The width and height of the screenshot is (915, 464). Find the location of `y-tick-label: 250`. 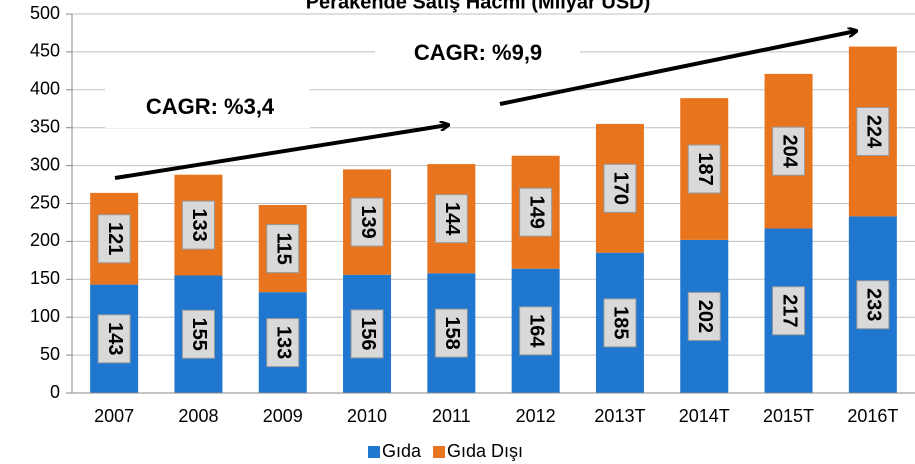

y-tick-label: 250 is located at coordinates (45, 202).